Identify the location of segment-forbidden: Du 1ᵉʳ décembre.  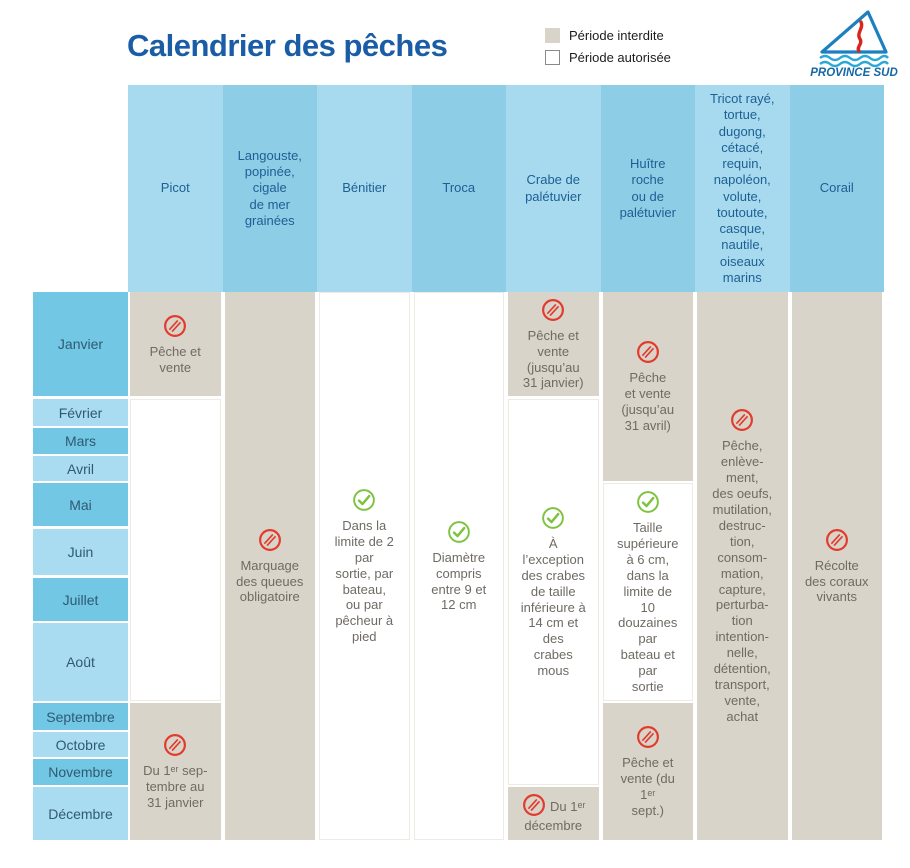
(553, 813).